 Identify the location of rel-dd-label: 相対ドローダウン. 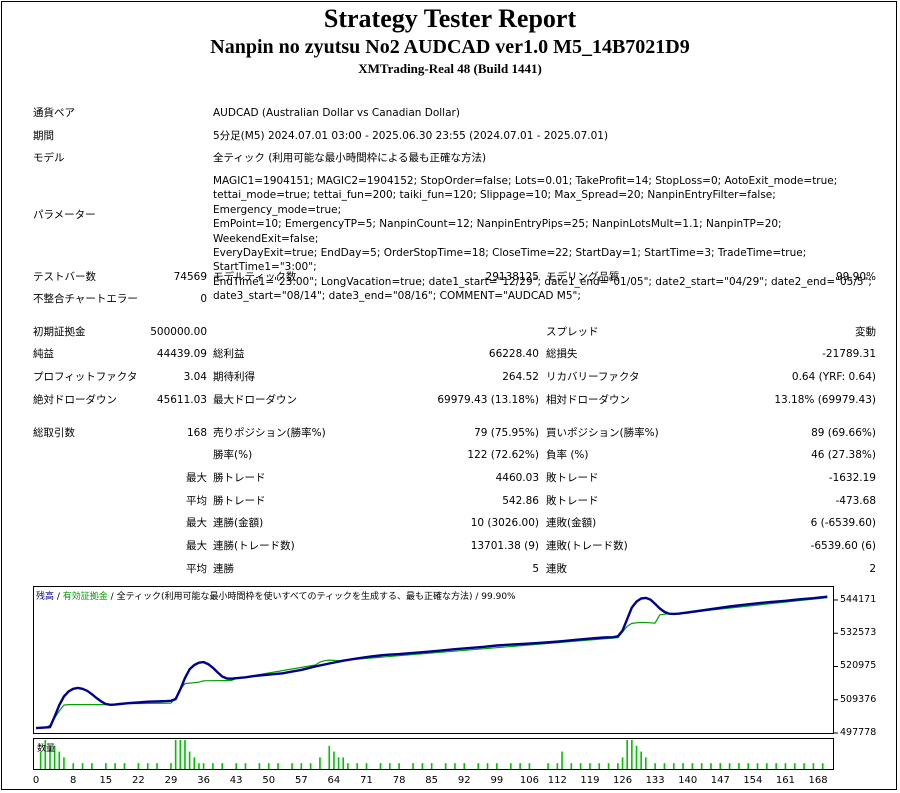
(588, 400).